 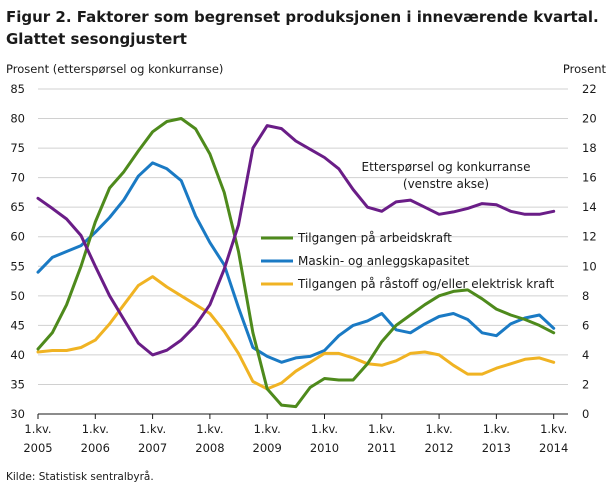 What do you see at coordinates (17, 178) in the screenshot?
I see `left-y-tick-8: 70` at bounding box center [17, 178].